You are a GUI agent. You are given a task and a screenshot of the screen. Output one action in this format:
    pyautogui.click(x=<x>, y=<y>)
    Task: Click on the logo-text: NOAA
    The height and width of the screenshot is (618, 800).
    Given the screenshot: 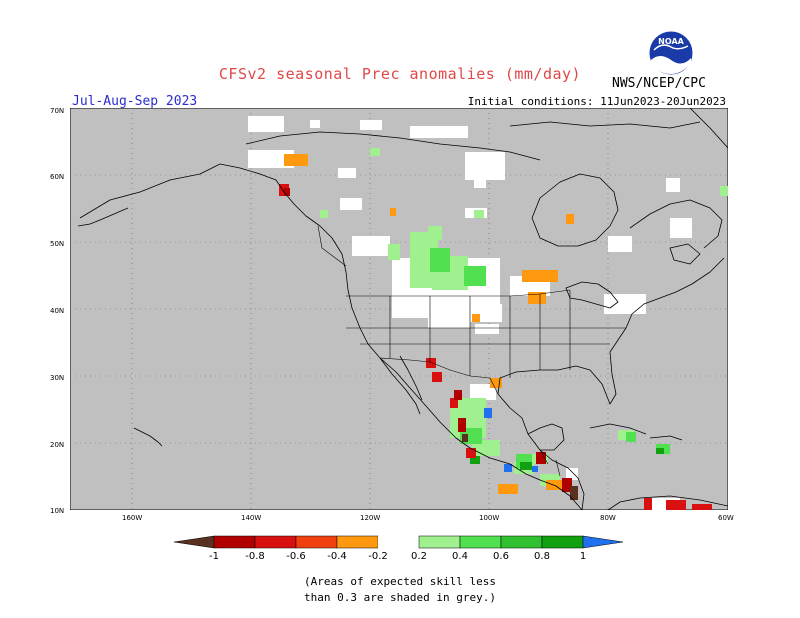 What is the action you would take?
    pyautogui.click(x=671, y=41)
    